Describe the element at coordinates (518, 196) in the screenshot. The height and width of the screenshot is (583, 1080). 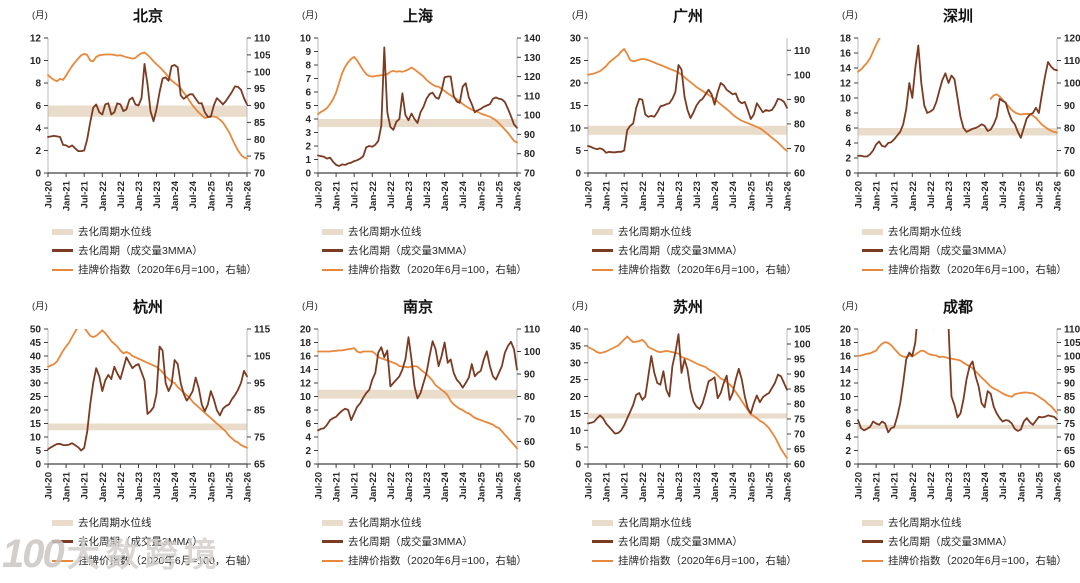
I see `x-axis-tick-label: Jan-26` at that location.